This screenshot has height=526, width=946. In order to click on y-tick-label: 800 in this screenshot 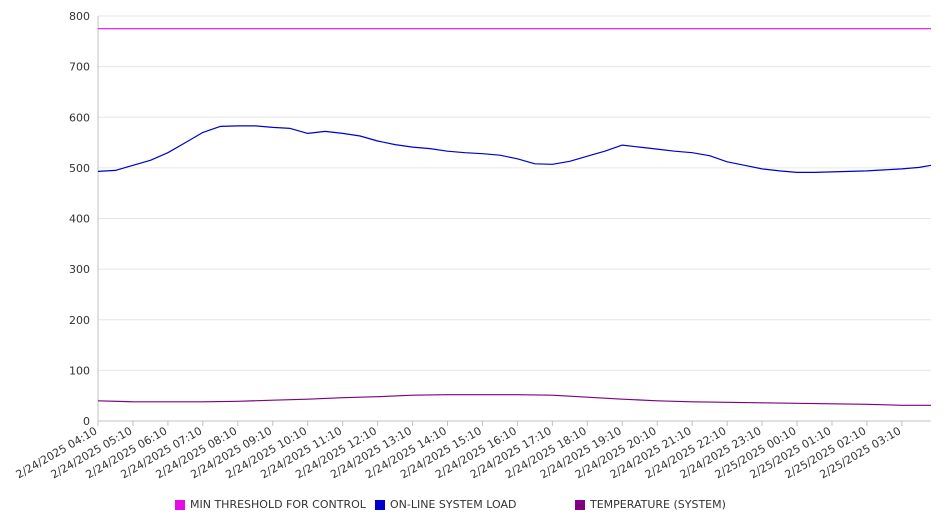, I will do `click(79, 16)`.